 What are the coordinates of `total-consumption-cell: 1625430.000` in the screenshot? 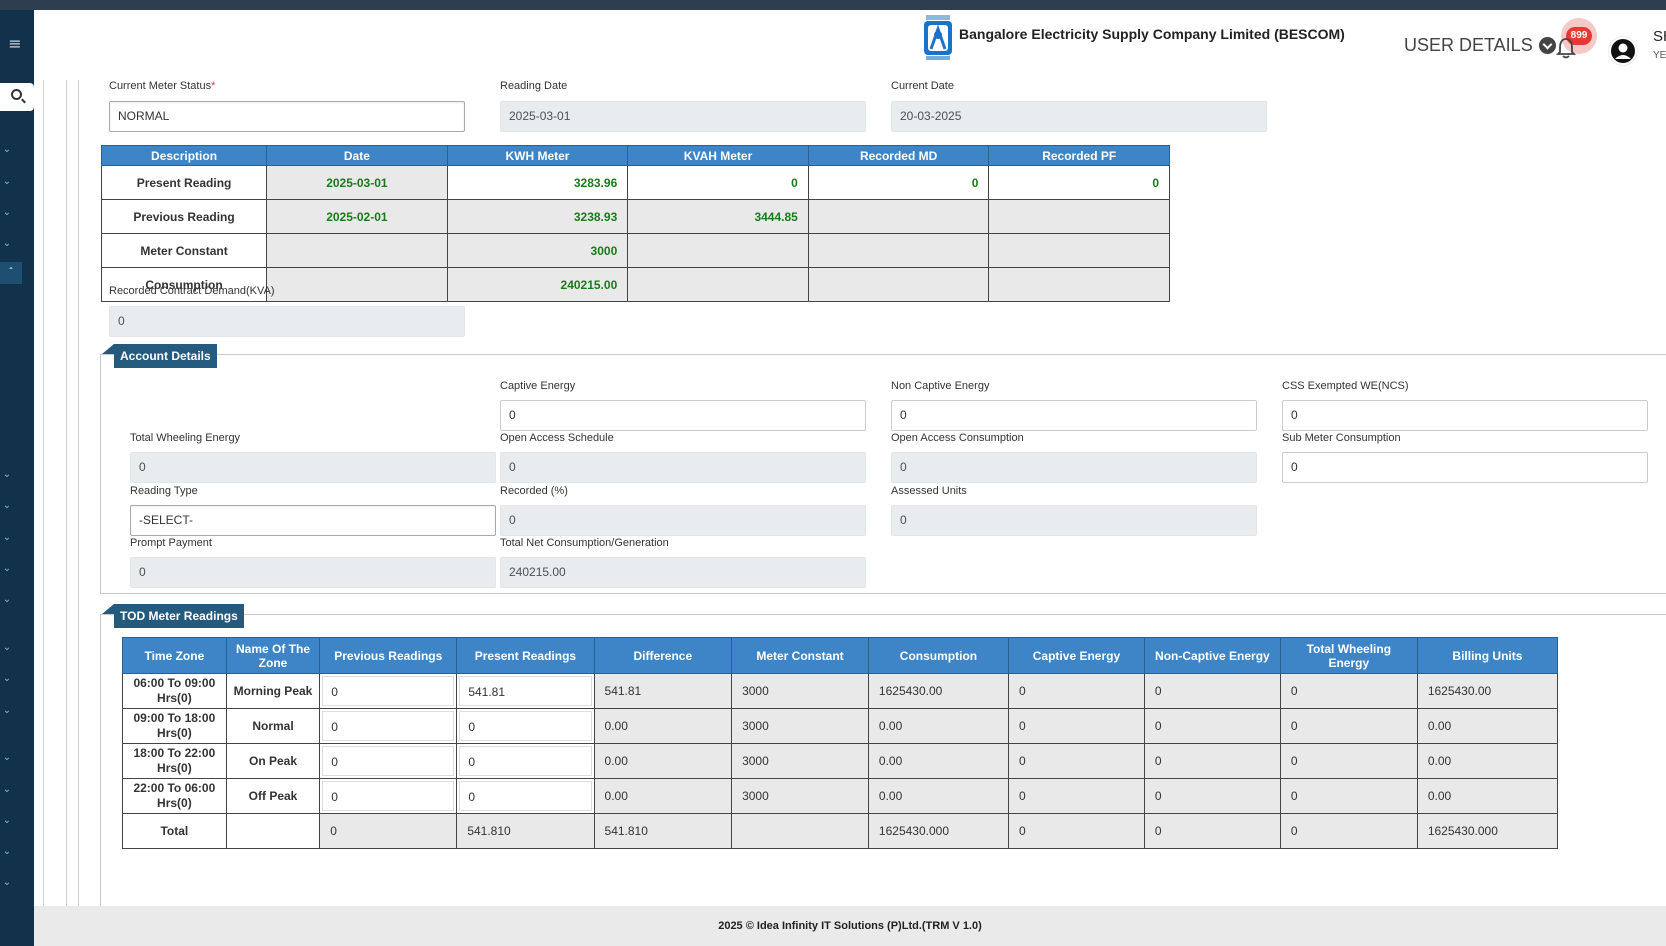 It's located at (938, 831).